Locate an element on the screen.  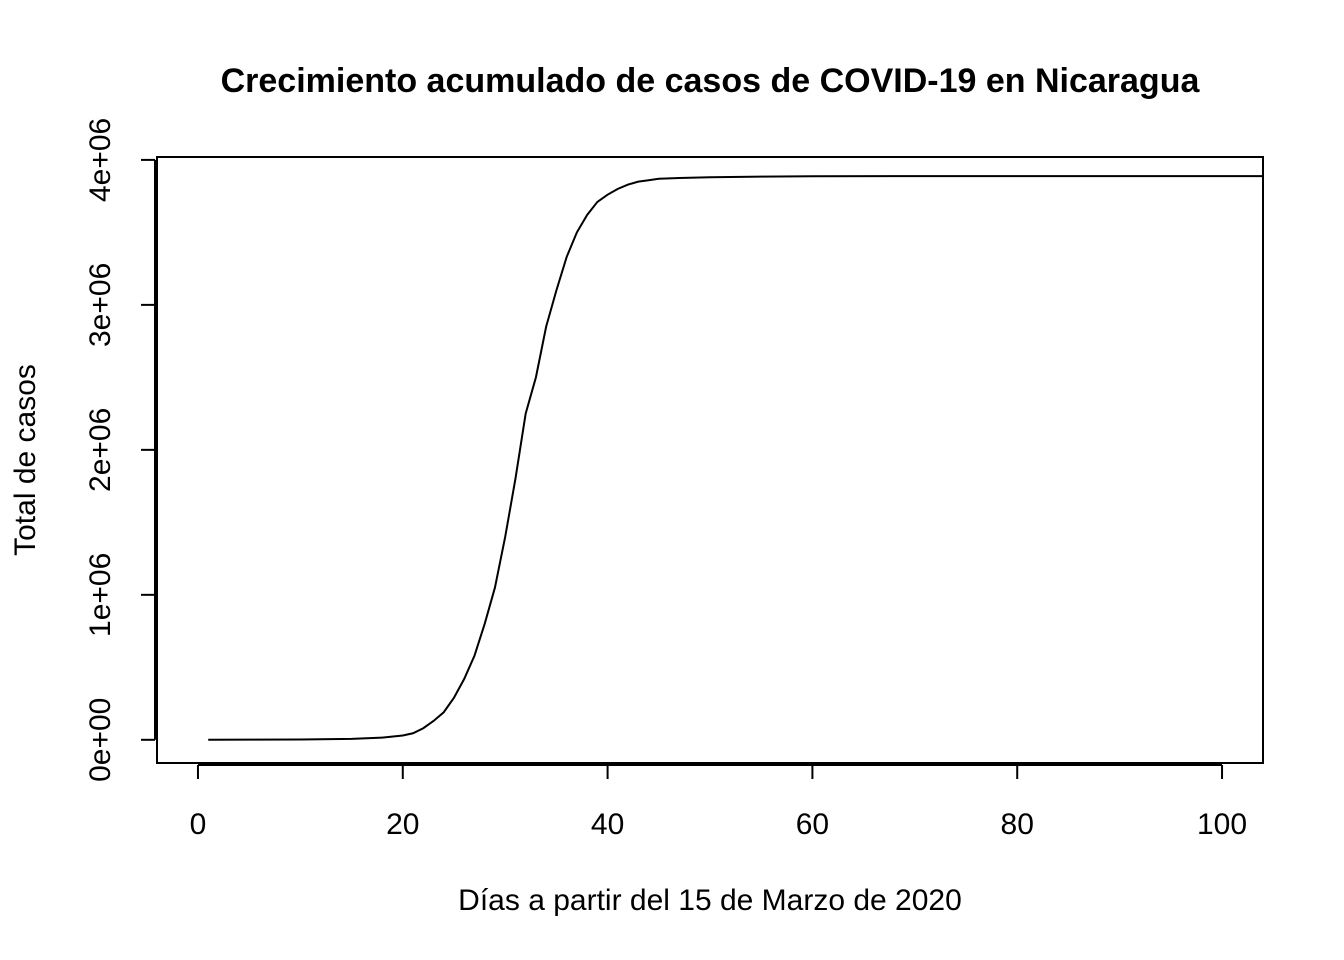
y-tick-label: 4e+06 is located at coordinates (100, 160).